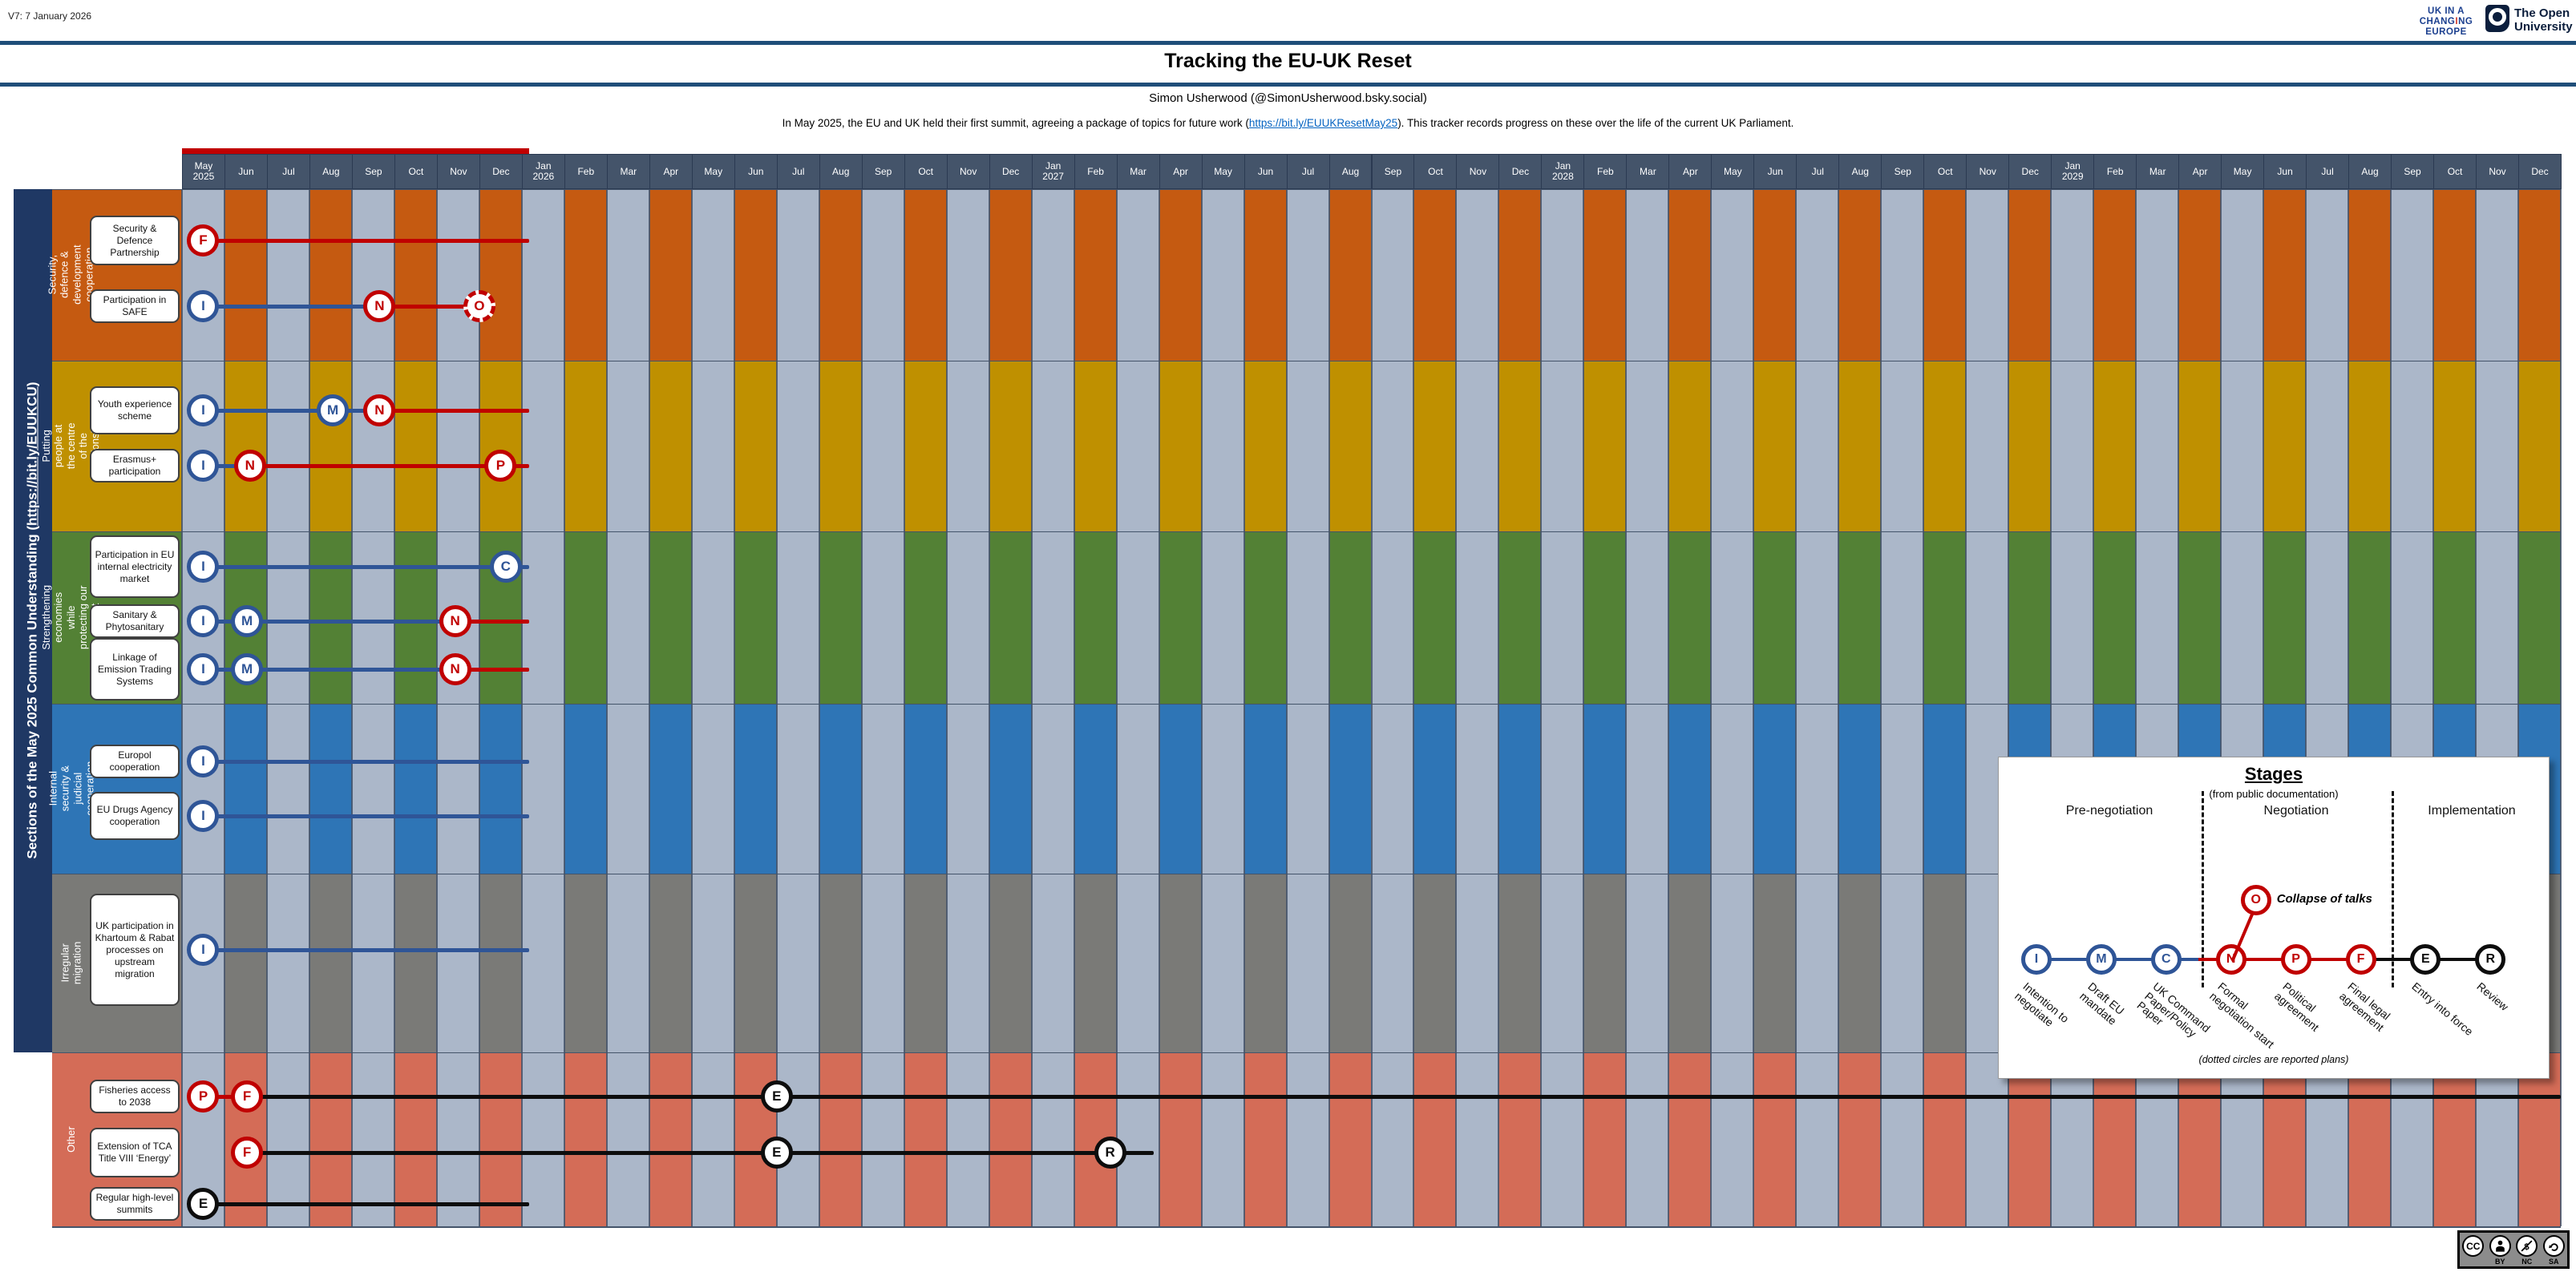 The height and width of the screenshot is (1272, 2576). I want to click on month-header-text: Mar, so click(1138, 171).